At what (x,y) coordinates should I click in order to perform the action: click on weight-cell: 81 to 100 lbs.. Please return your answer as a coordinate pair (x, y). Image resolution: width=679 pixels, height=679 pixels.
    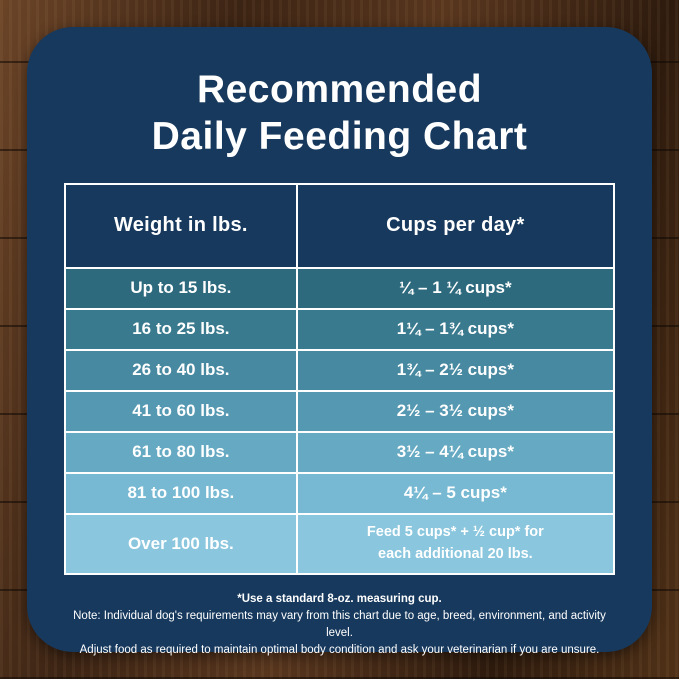
    Looking at the image, I should click on (181, 493).